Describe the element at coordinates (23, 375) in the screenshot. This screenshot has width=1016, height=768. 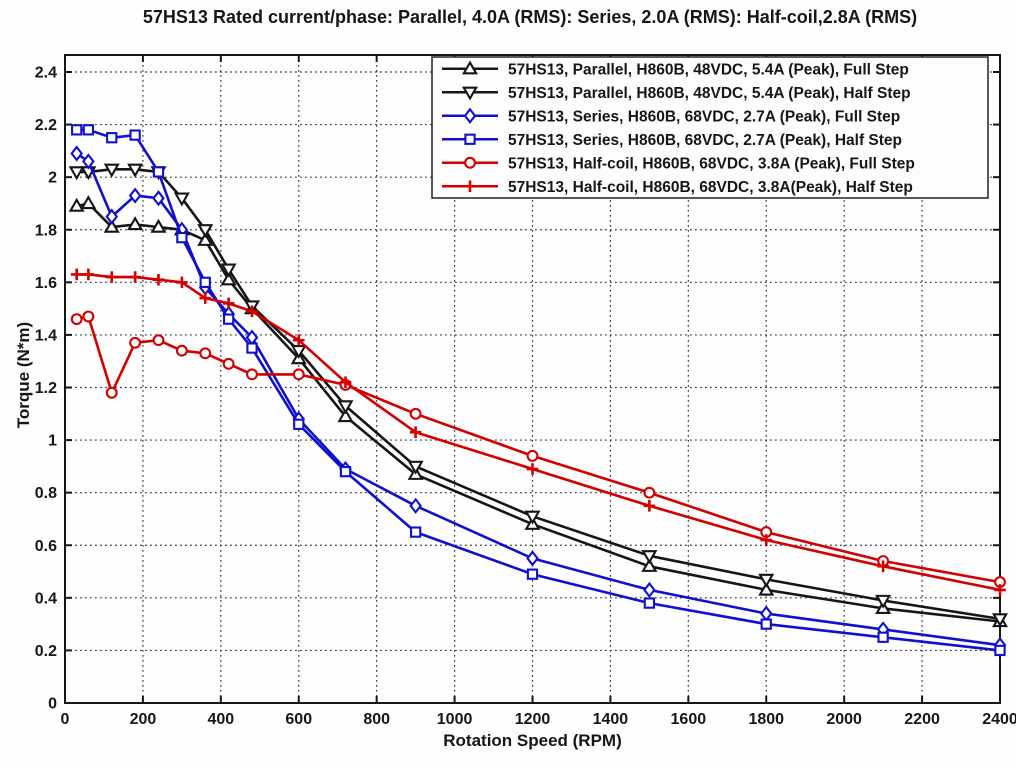
I see `y-axis-label: Torque (N*m)` at that location.